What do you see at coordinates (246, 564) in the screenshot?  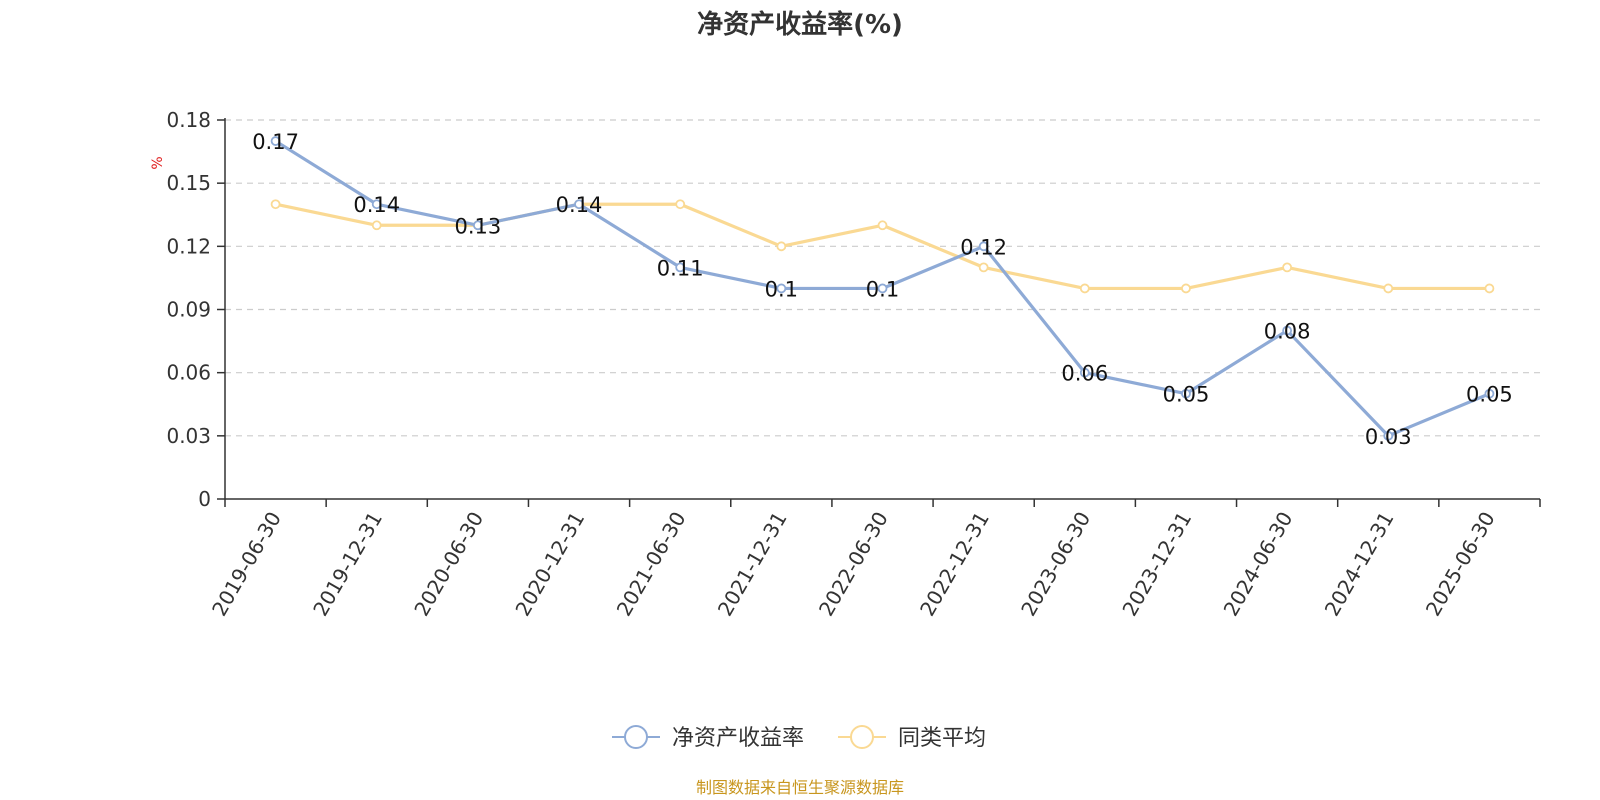 I see `x-tick-label: 2019-06-30` at bounding box center [246, 564].